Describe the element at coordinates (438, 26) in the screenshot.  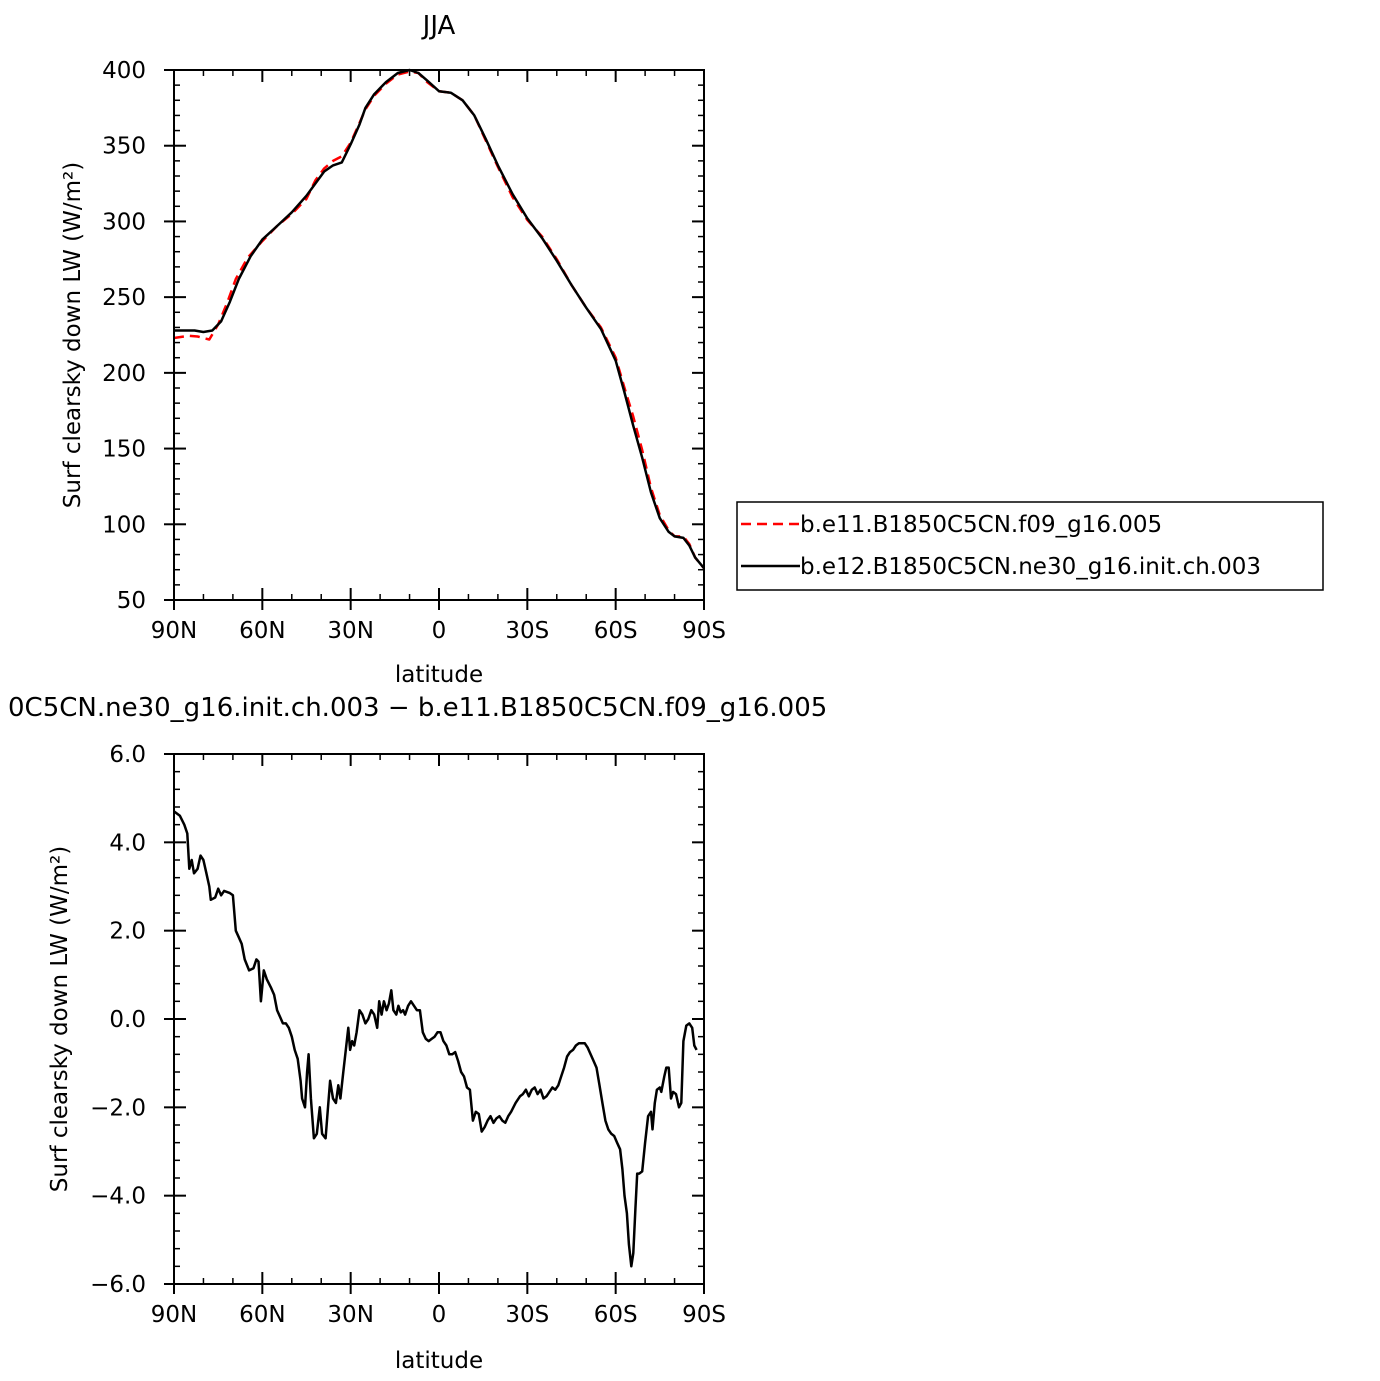
I see `top-panel-title: JJA` at that location.